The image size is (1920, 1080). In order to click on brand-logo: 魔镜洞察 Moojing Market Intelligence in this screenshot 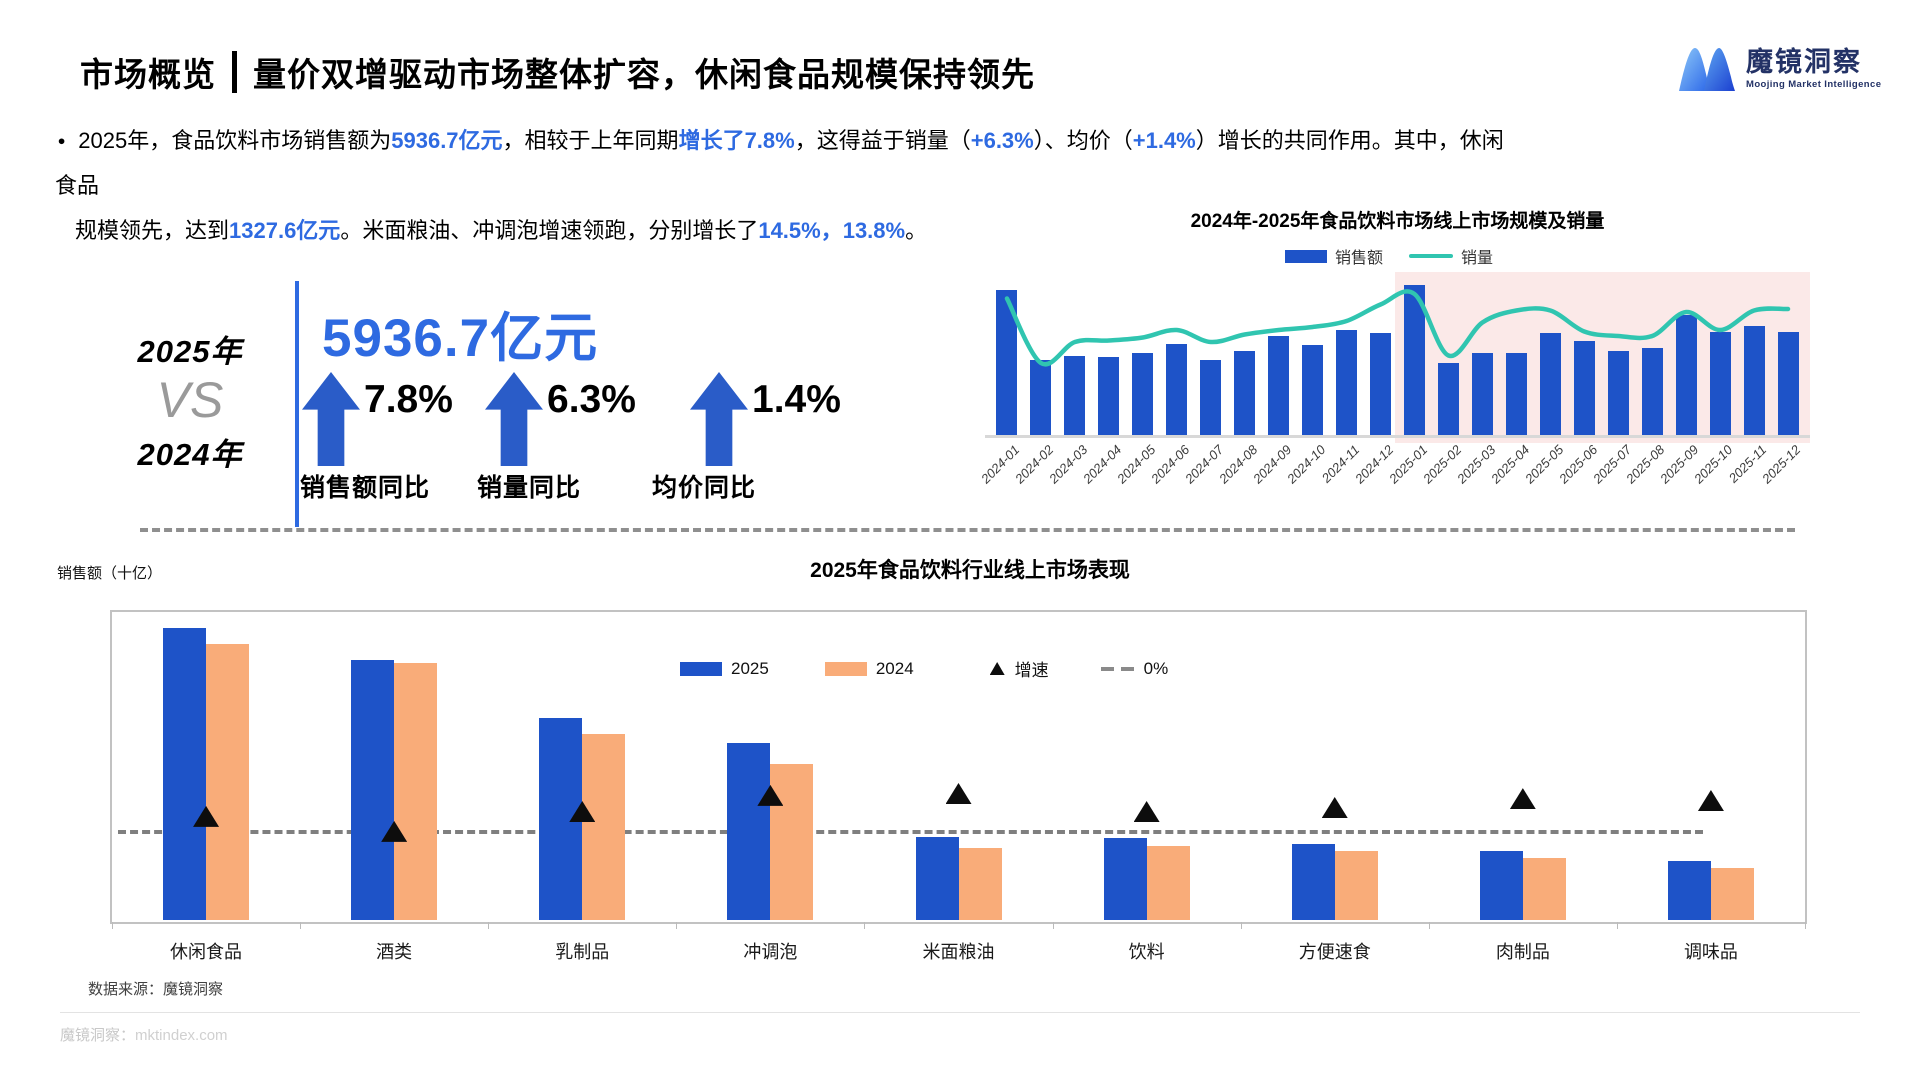, I will do `click(1779, 68)`.